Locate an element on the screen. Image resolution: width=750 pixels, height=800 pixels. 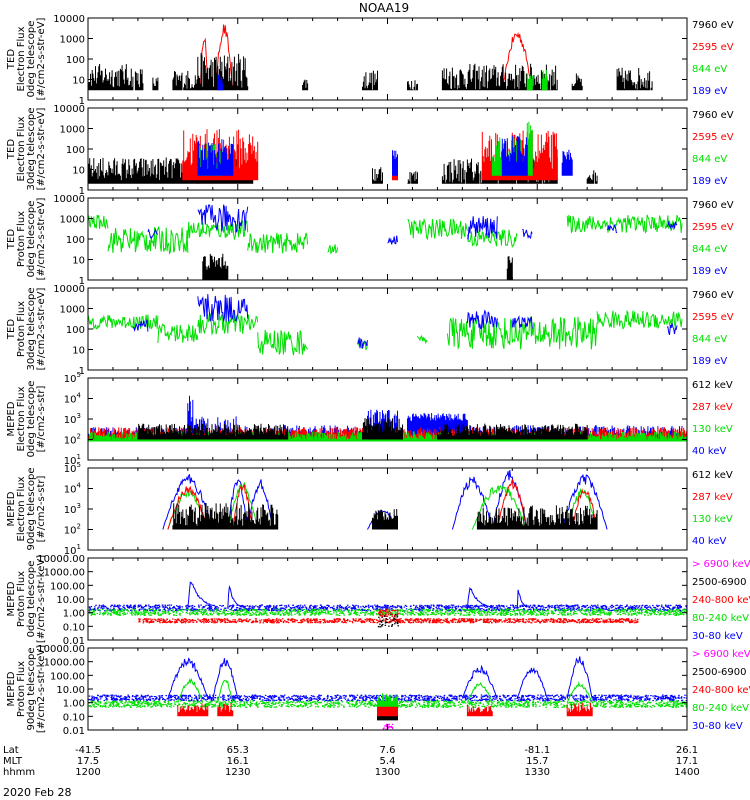
panel-3-data is located at coordinates (385, 242).